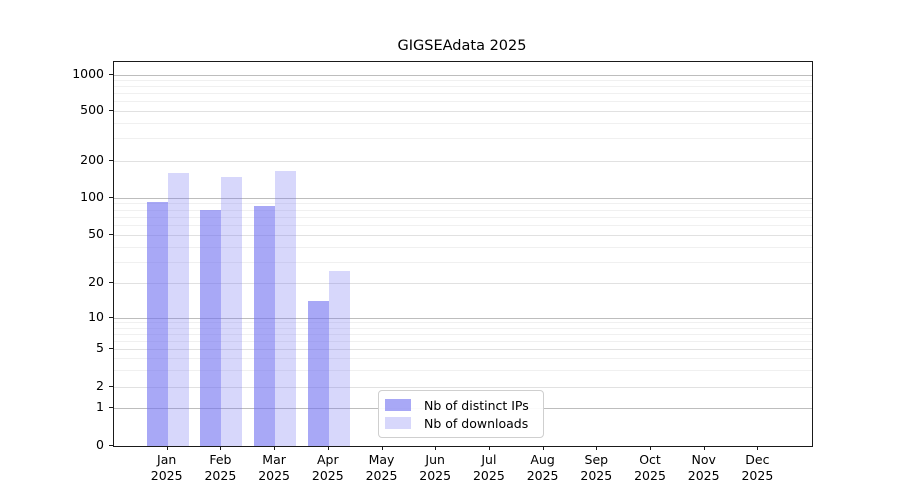  Describe the element at coordinates (398, 423) in the screenshot. I see `legend-swatch-downloads` at that location.